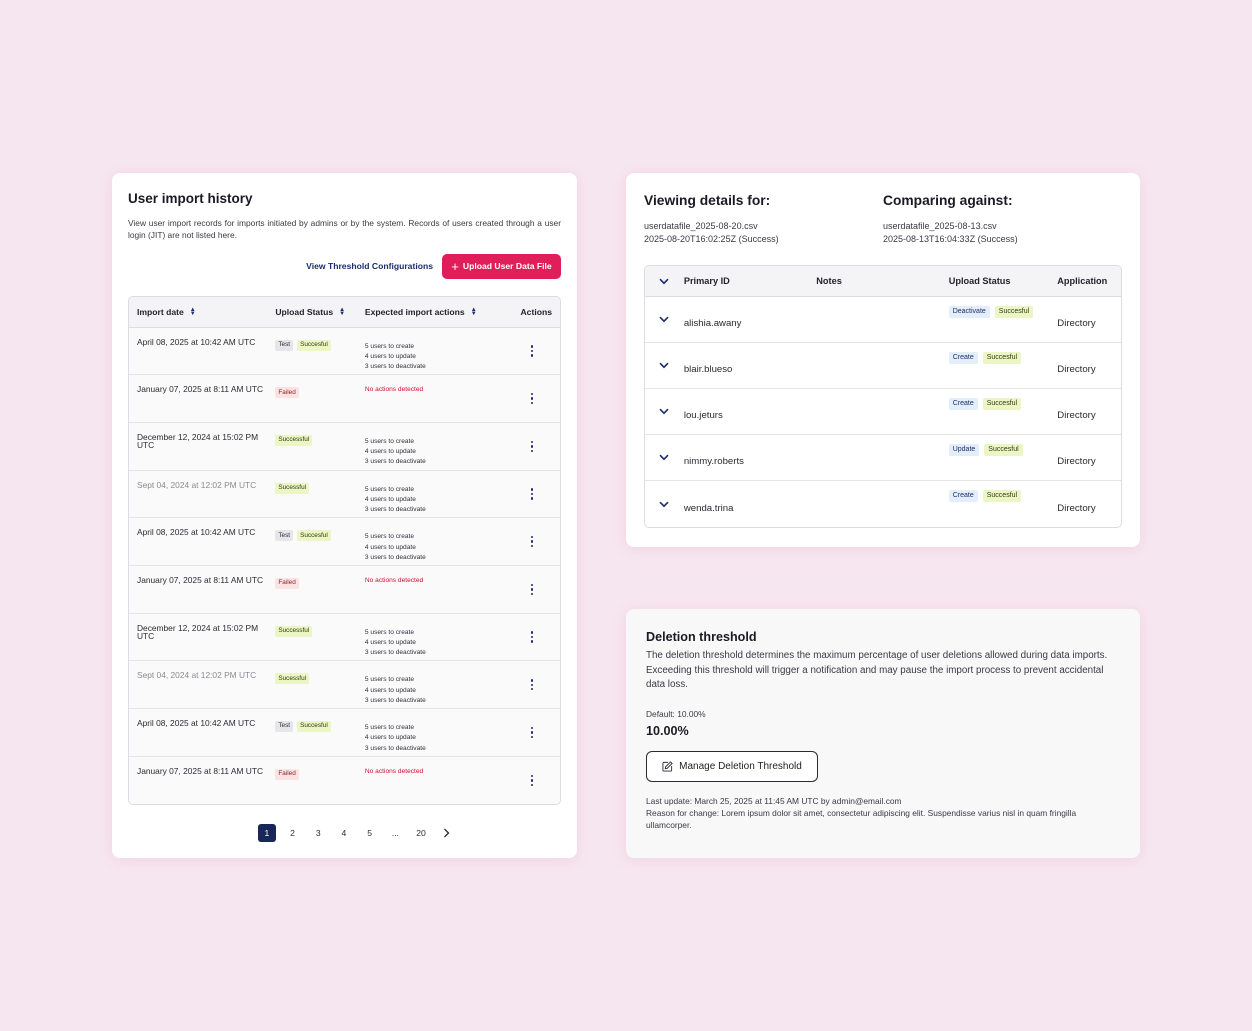 This screenshot has width=1252, height=1031. What do you see at coordinates (883, 366) in the screenshot?
I see `compare-row: blair.blueso Create Succesful Directory` at bounding box center [883, 366].